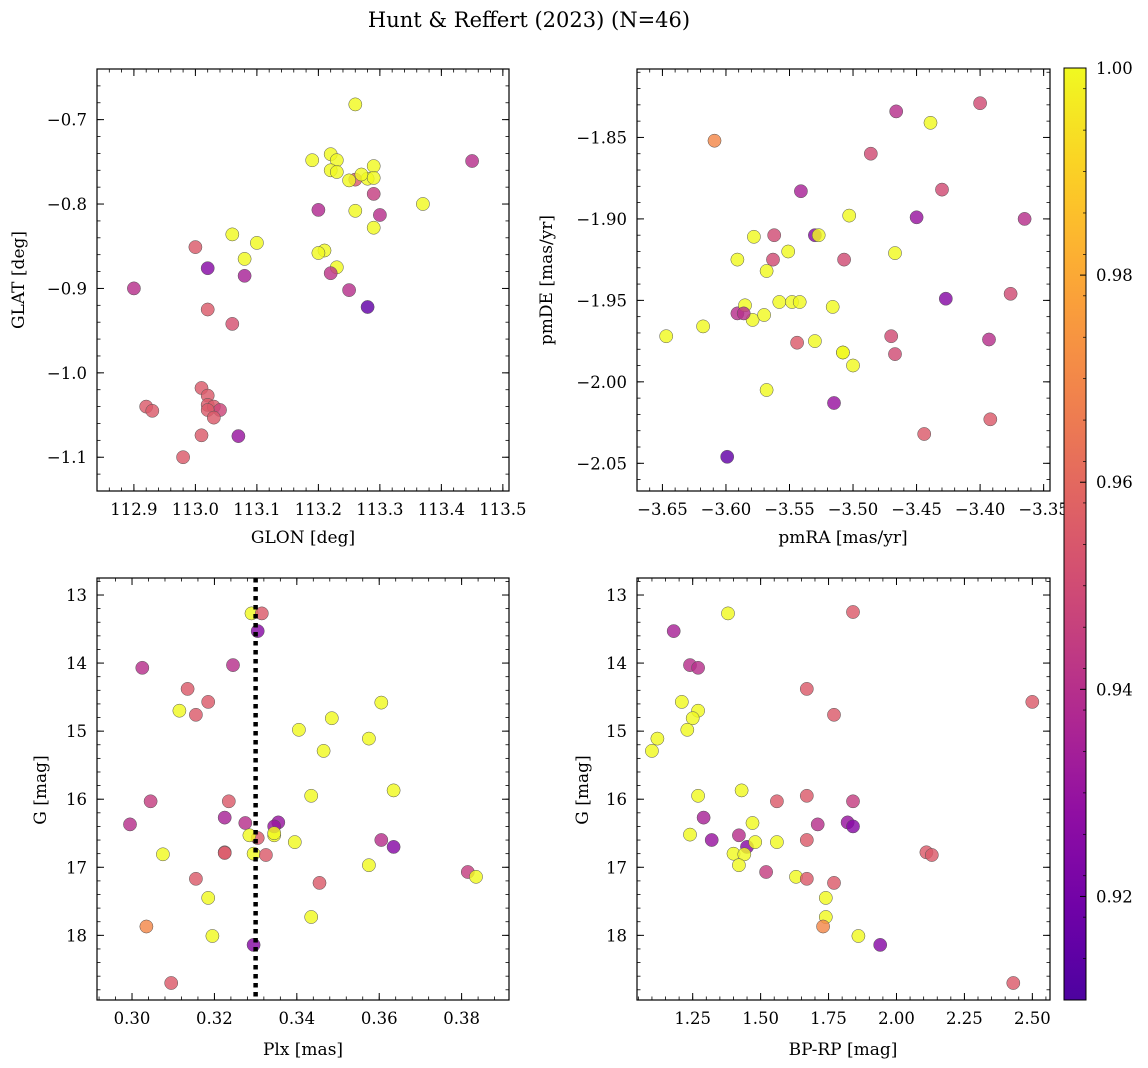 Image resolution: width=1148 pixels, height=1068 pixels. What do you see at coordinates (502, 509) in the screenshot?
I see `x-tick-label: 113.5` at bounding box center [502, 509].